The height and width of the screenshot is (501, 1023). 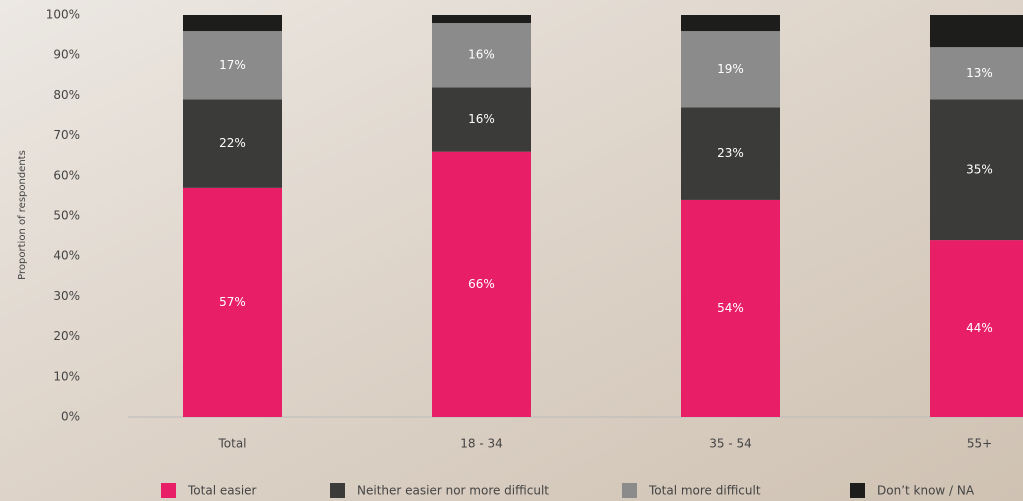 I want to click on y-tick-label: 10%, so click(x=66, y=376).